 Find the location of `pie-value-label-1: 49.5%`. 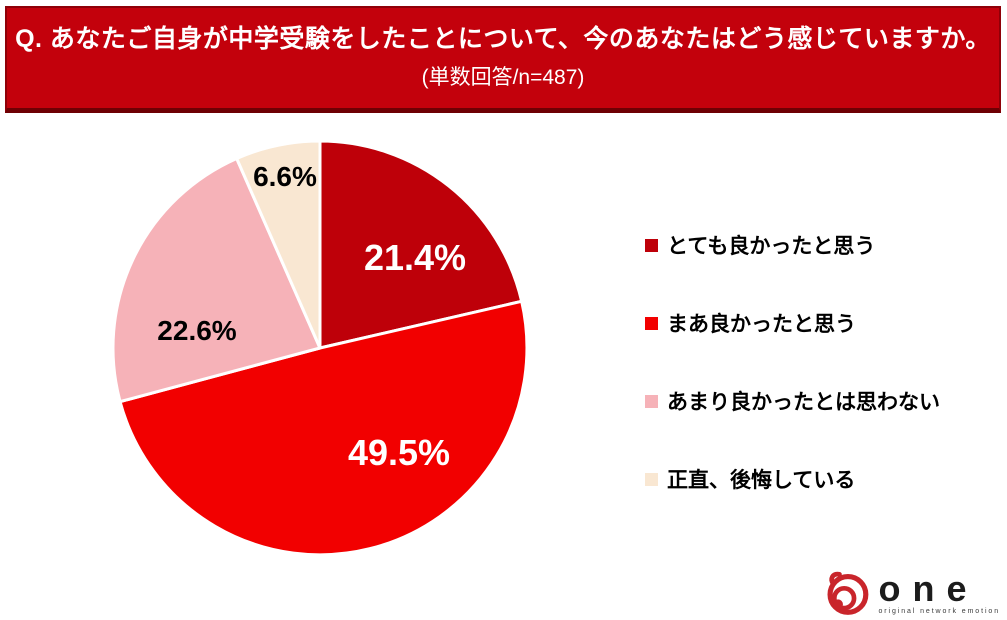

pie-value-label-1: 49.5% is located at coordinates (399, 452).